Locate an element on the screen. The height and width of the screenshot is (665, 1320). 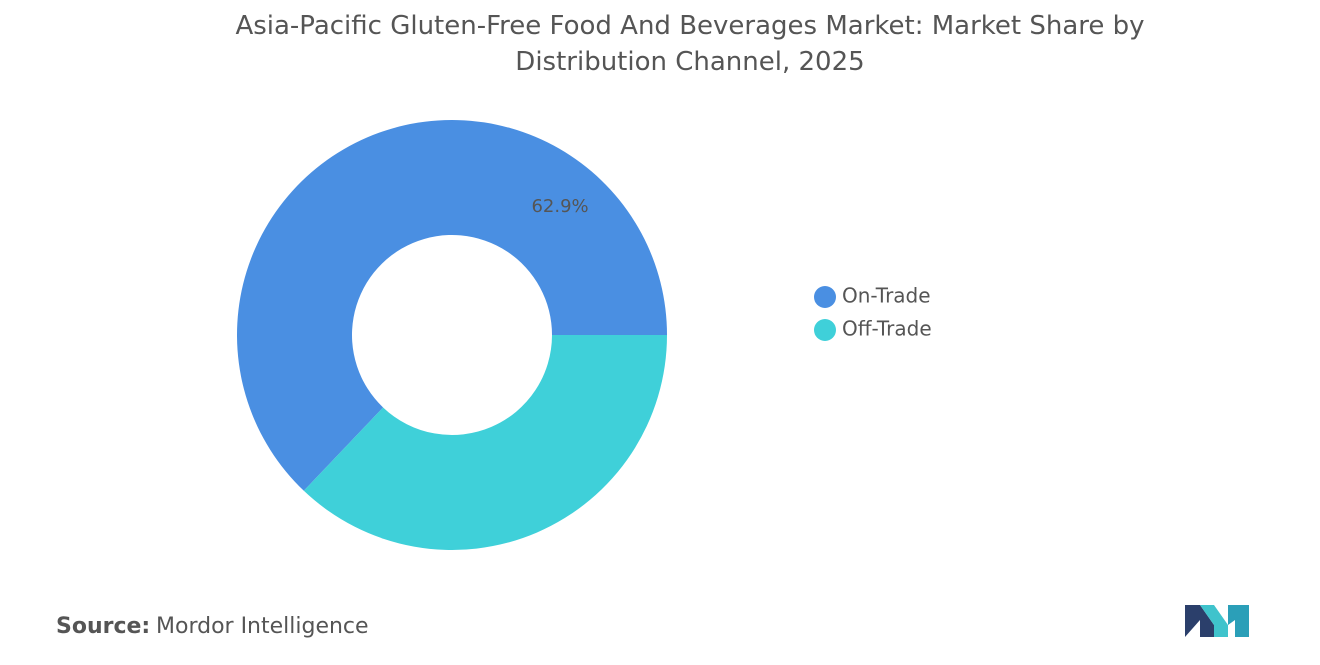
slice is located at coordinates (485, 442).